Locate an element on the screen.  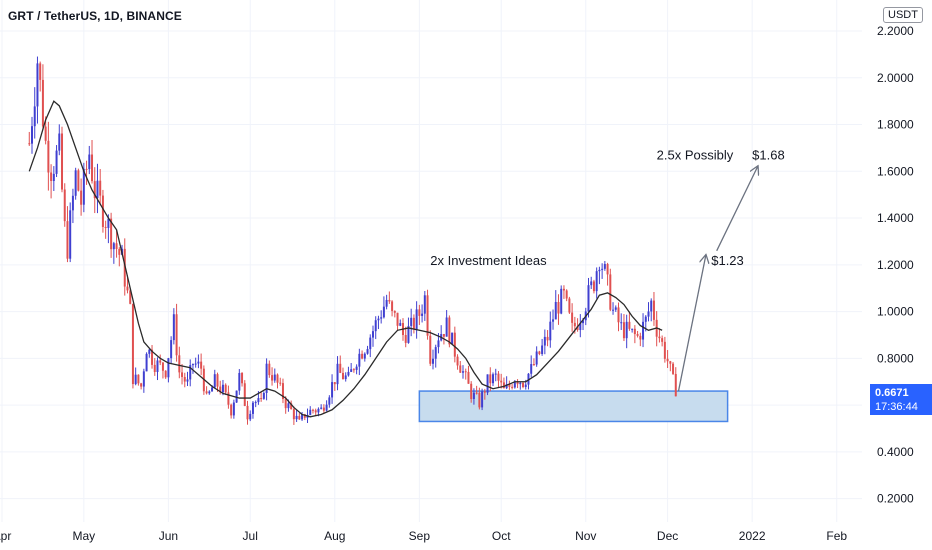
time-tick-label: May is located at coordinates (83, 536).